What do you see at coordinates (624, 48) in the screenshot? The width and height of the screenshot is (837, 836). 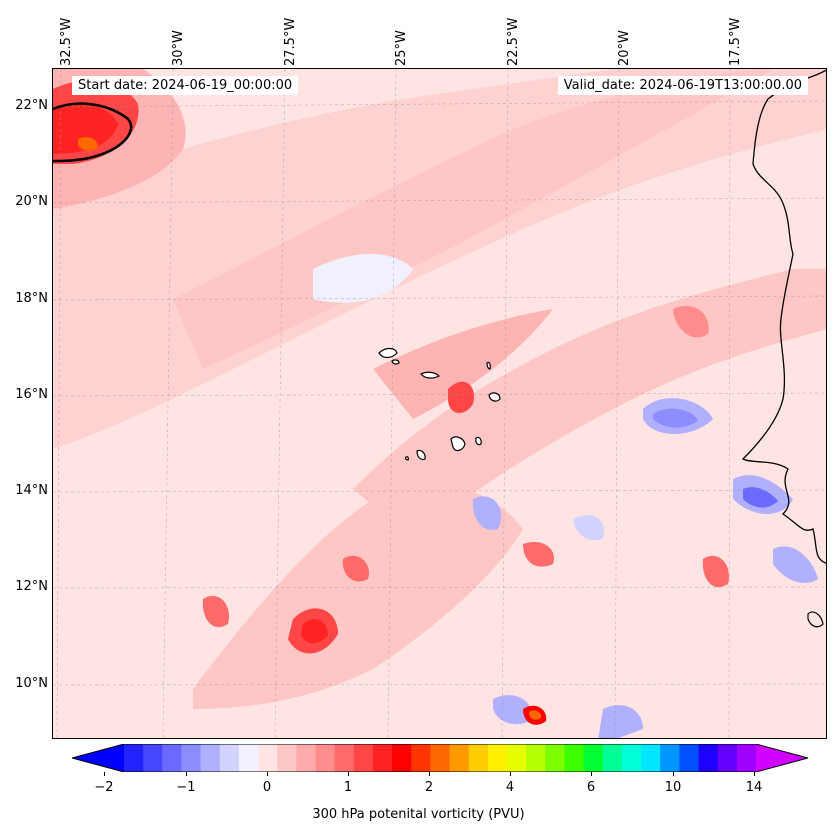 I see `lon-label-20w: 20°W` at bounding box center [624, 48].